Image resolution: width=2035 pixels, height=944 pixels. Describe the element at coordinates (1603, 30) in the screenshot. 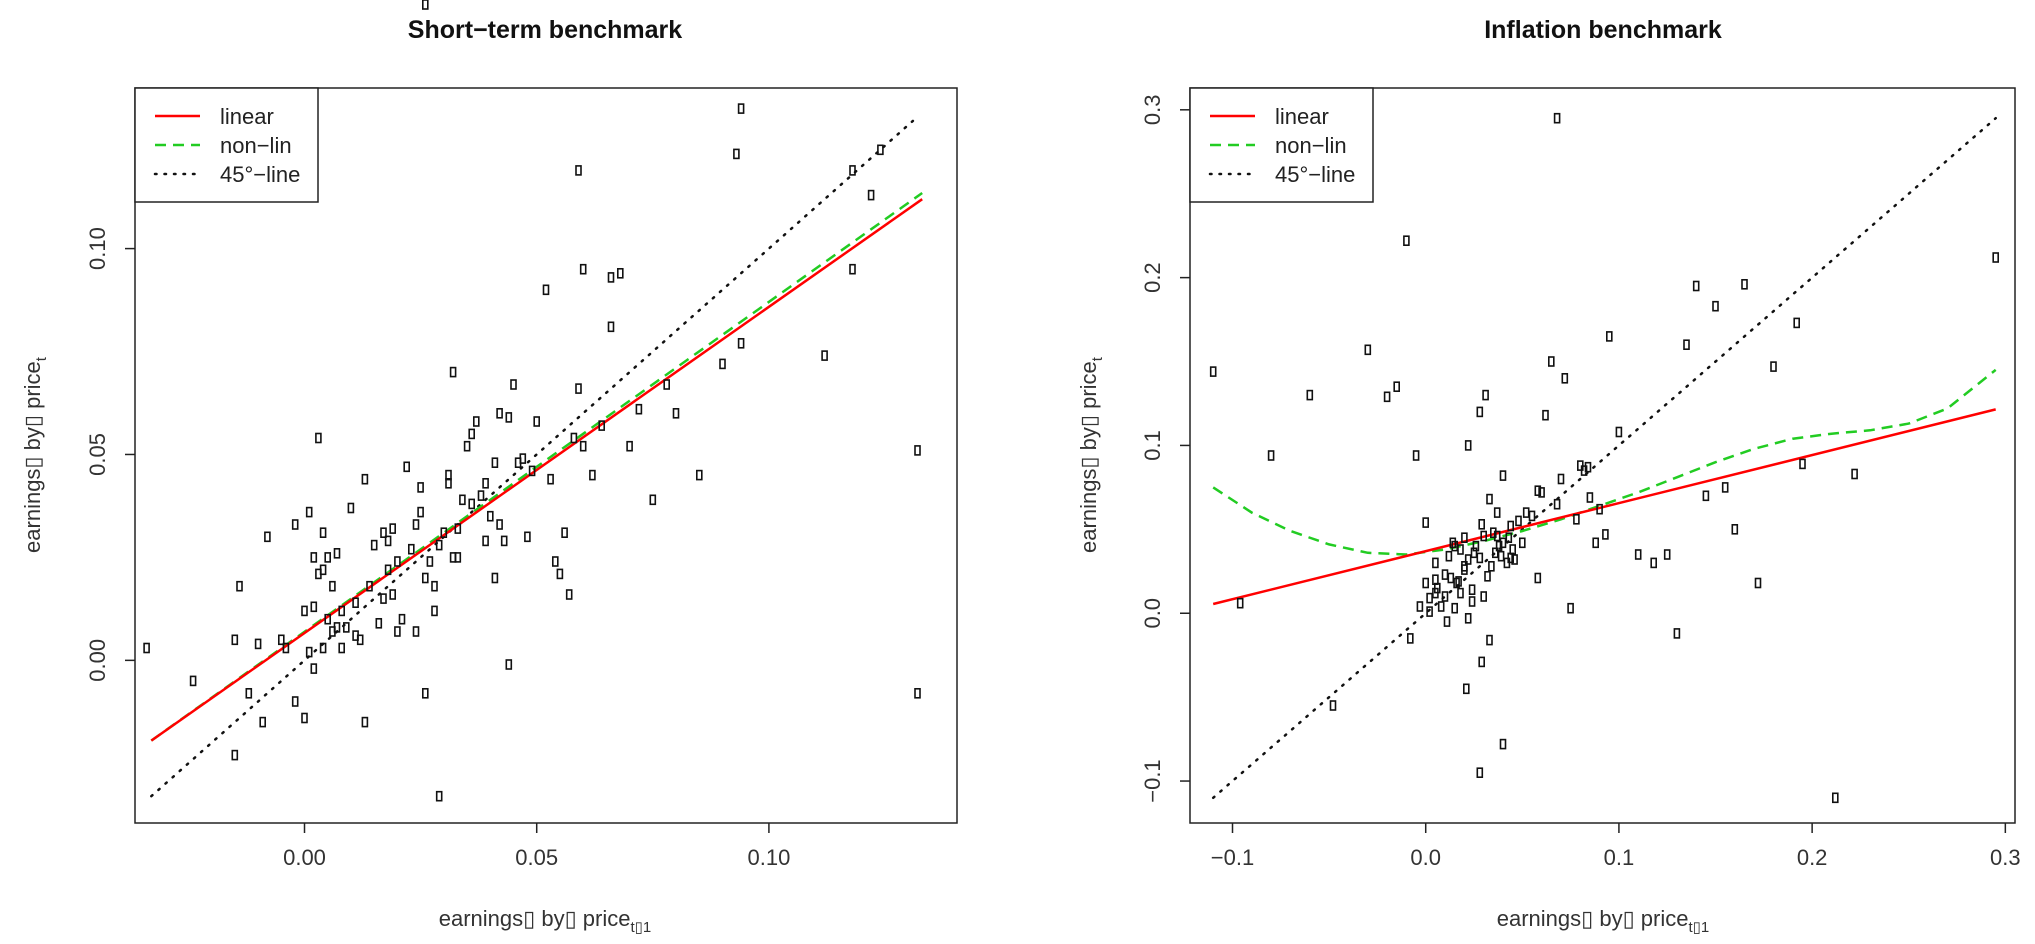

I see `chart-title-inflation: Inflation benchmark` at that location.